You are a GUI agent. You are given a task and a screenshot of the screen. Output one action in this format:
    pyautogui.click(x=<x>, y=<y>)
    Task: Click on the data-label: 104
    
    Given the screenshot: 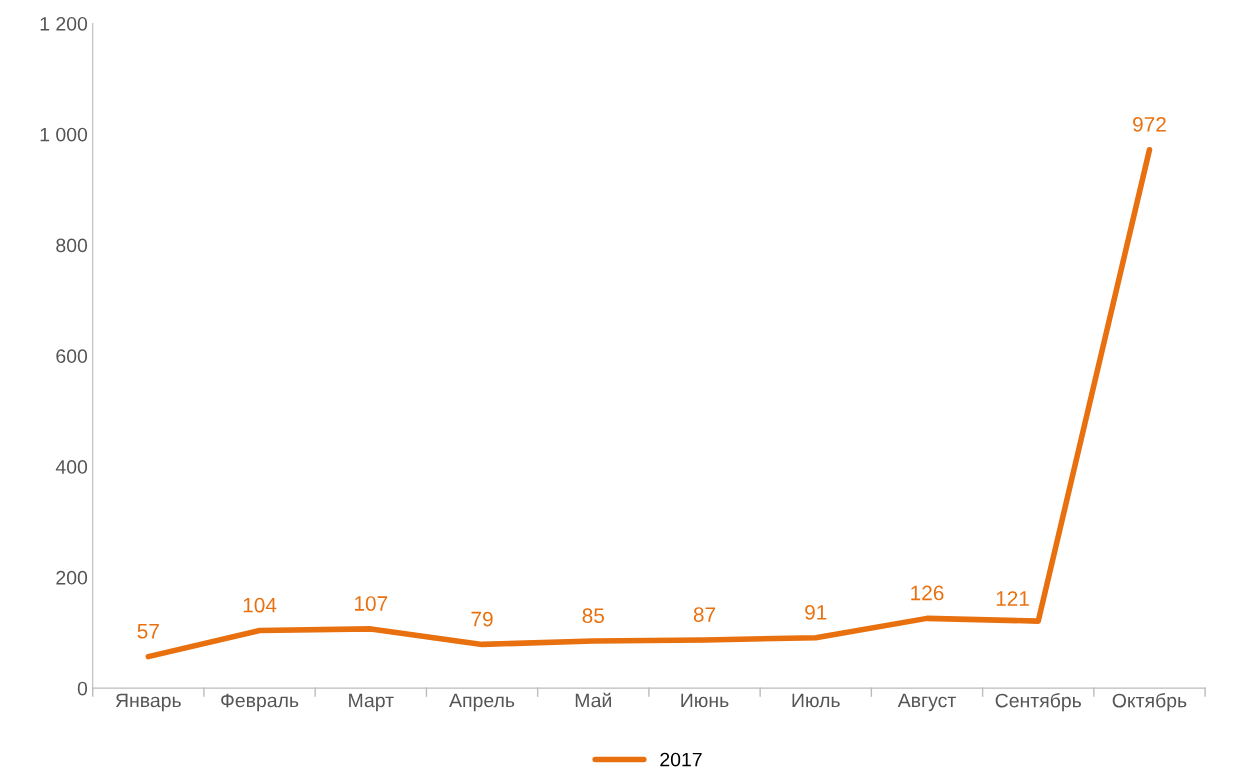 What is the action you would take?
    pyautogui.click(x=260, y=605)
    